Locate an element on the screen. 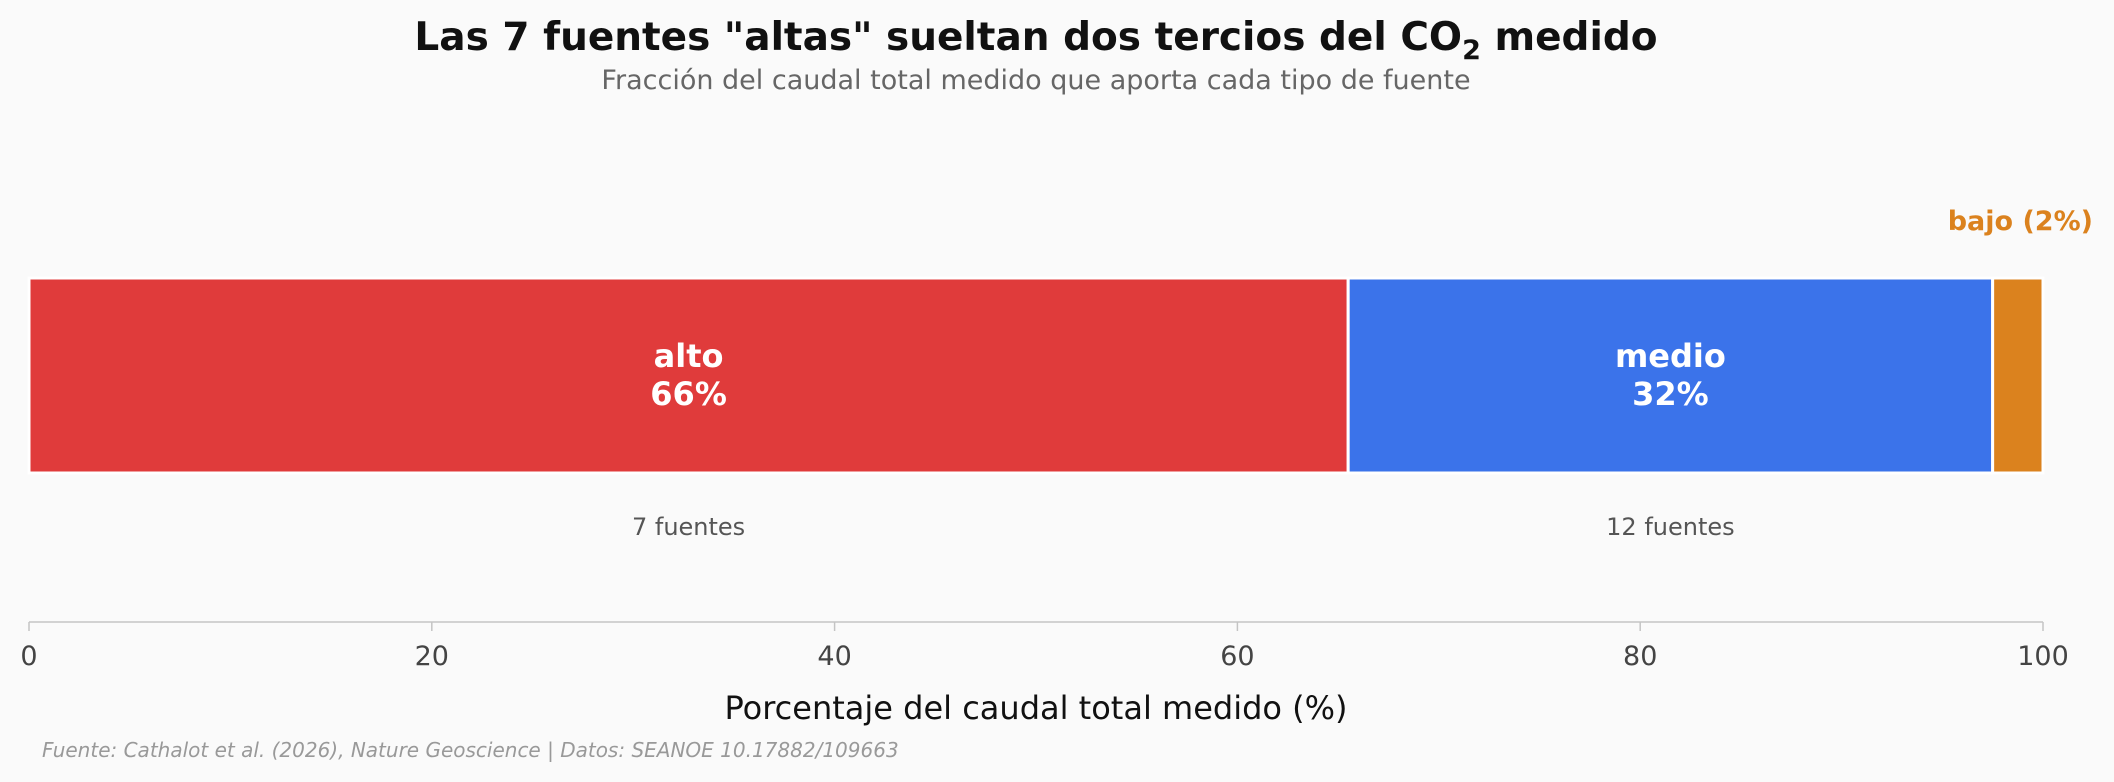 The height and width of the screenshot is (782, 2114). bar-segment-medio is located at coordinates (1670, 375).